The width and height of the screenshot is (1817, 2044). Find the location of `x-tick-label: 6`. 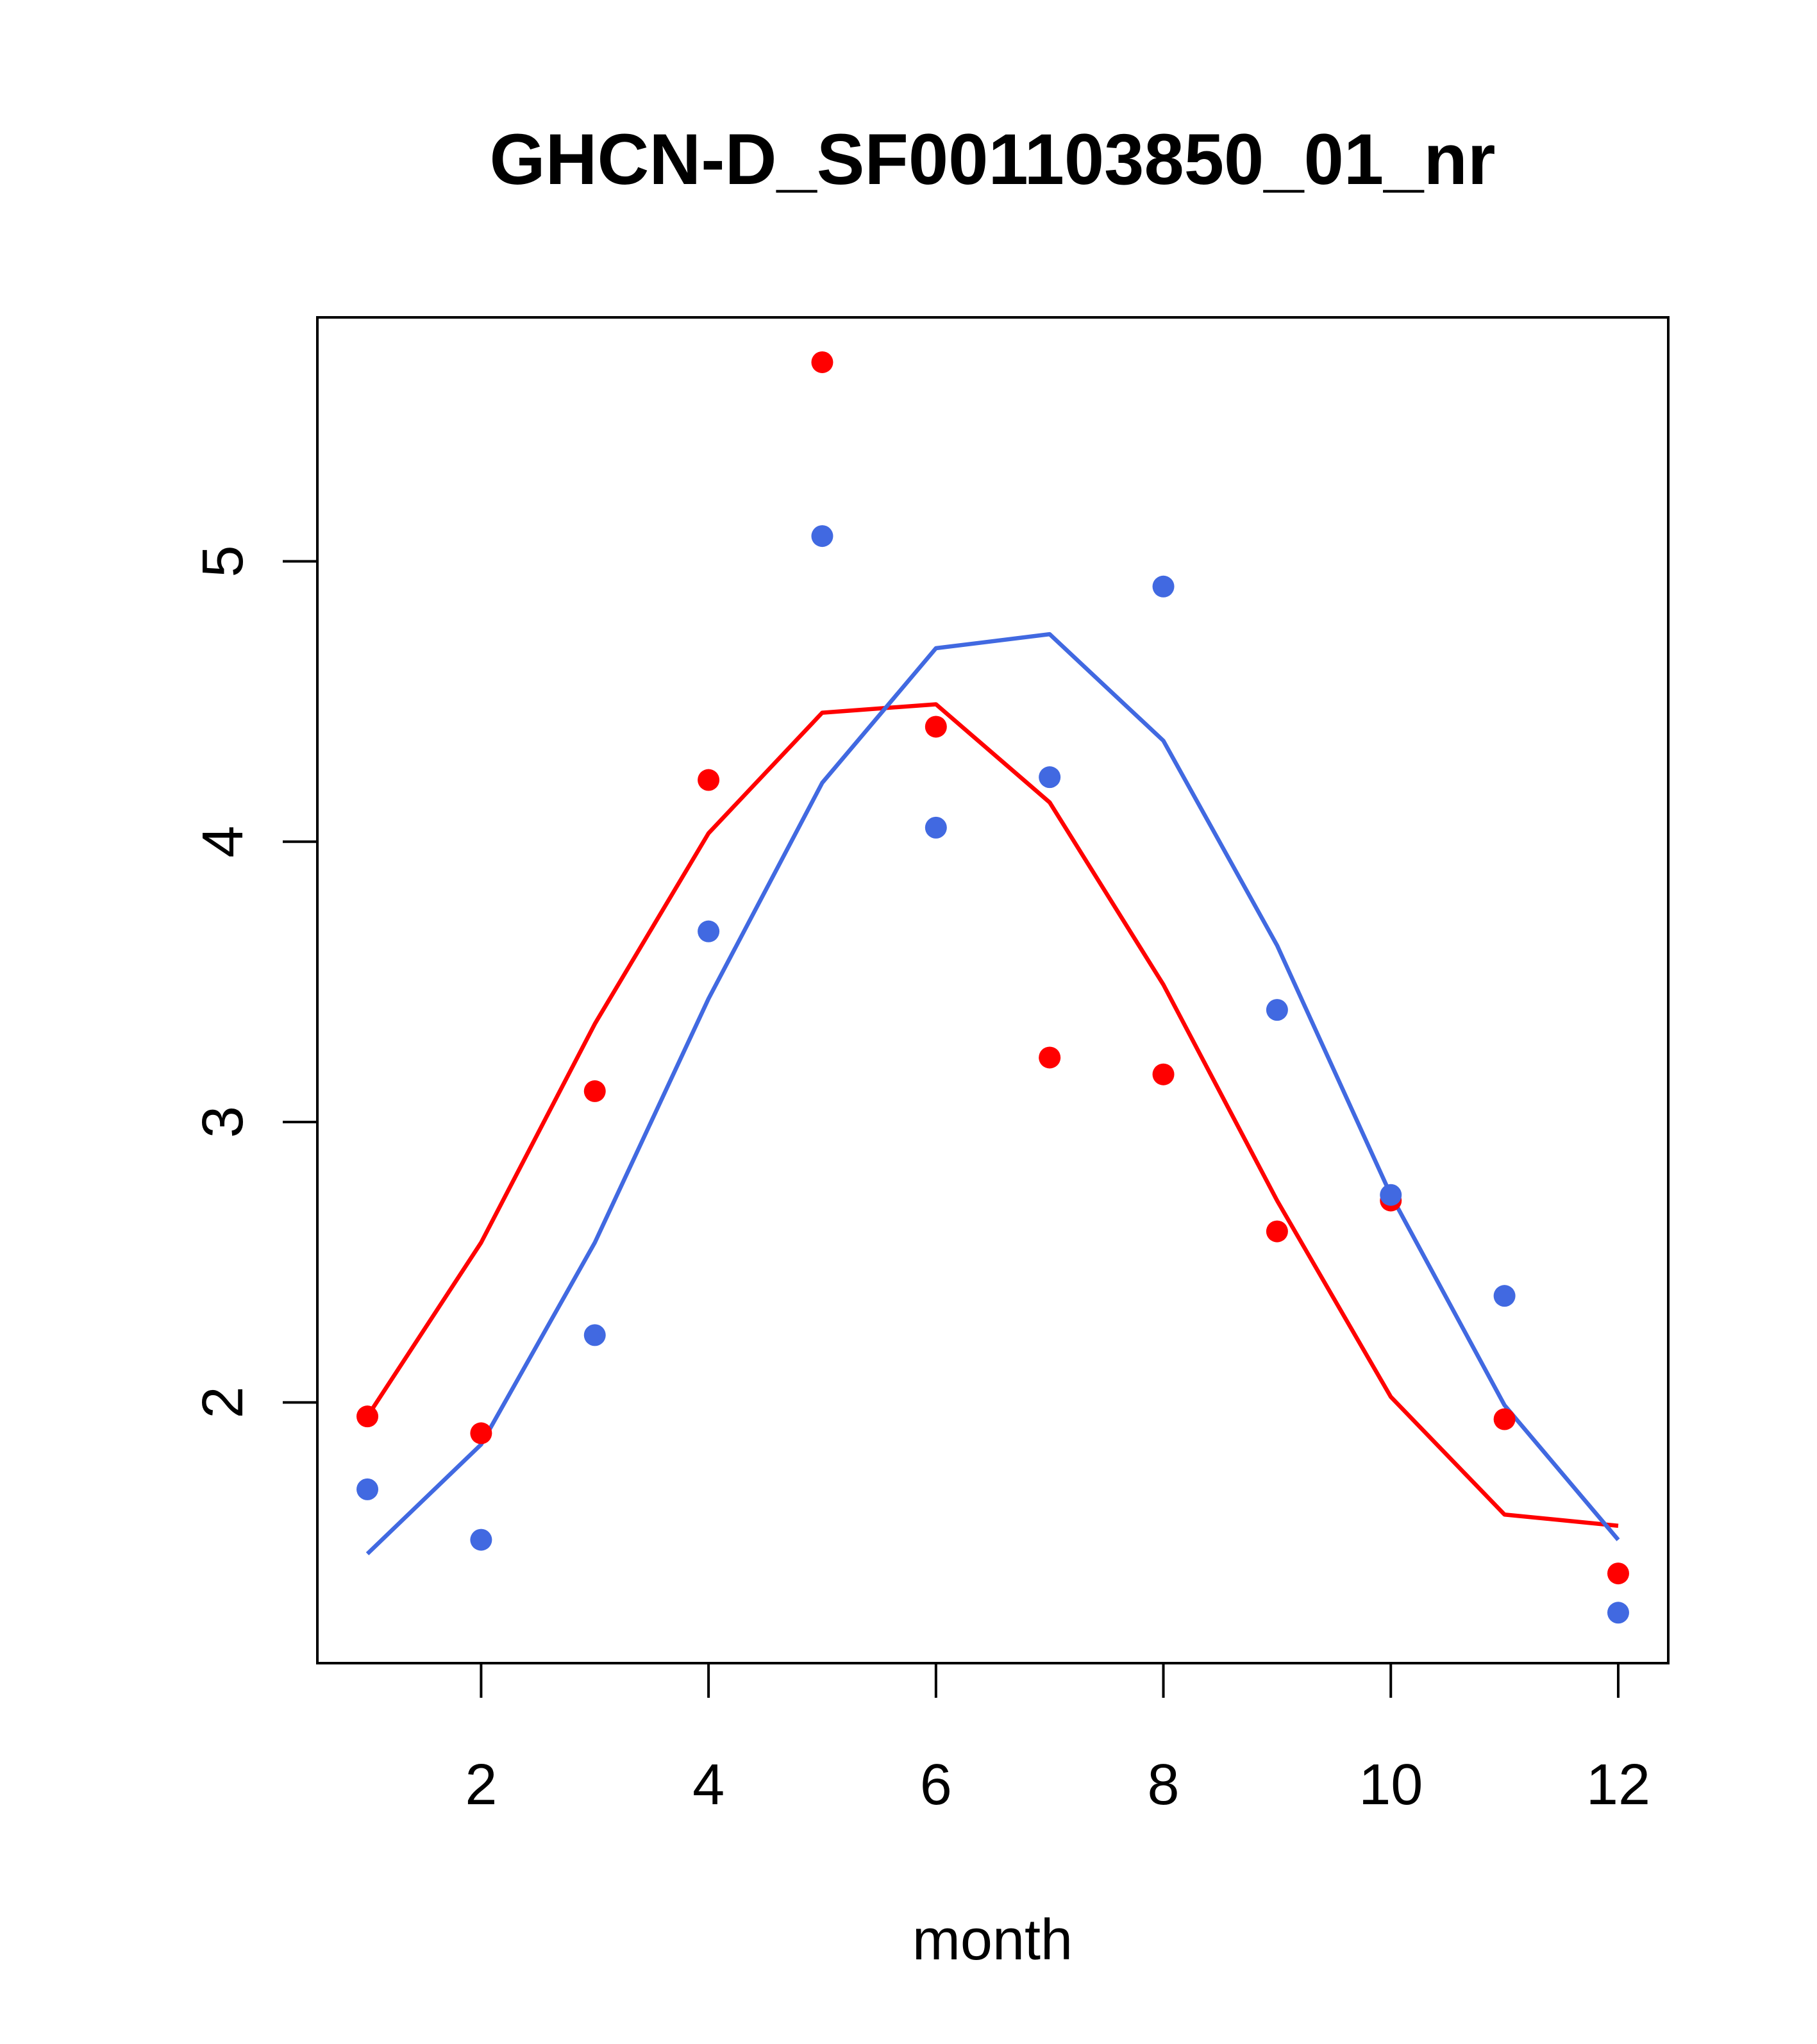

x-tick-label: 6 is located at coordinates (936, 1785).